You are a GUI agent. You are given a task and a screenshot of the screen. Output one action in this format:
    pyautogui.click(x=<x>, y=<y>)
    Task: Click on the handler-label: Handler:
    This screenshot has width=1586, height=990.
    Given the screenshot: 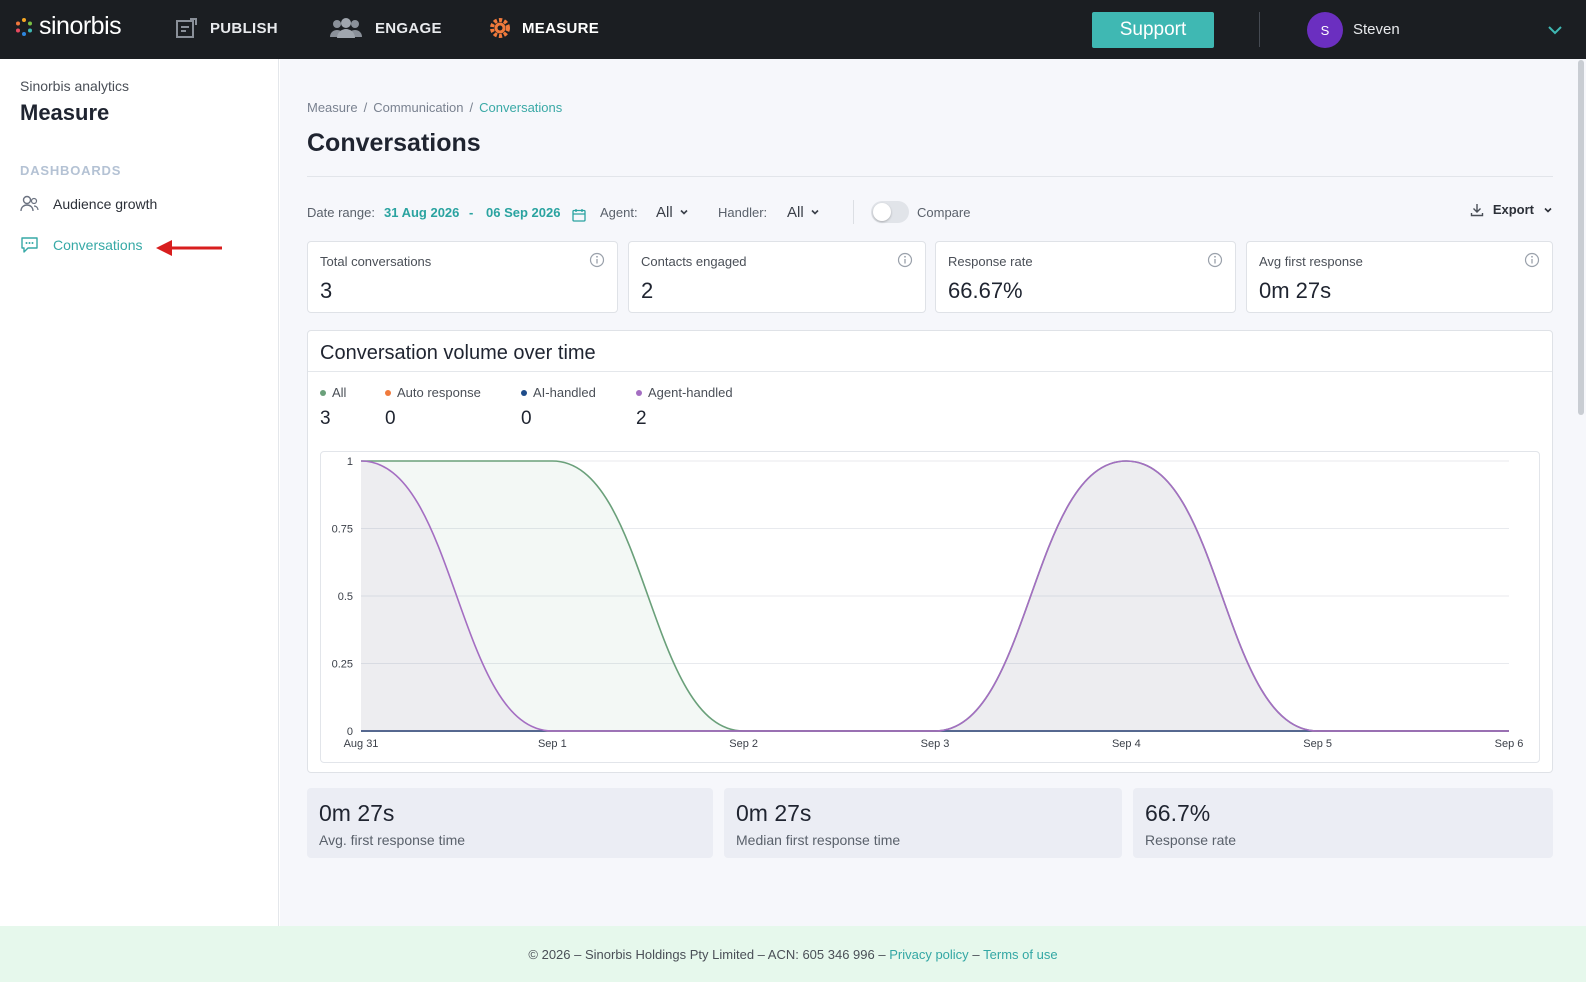 What is the action you would take?
    pyautogui.click(x=743, y=212)
    